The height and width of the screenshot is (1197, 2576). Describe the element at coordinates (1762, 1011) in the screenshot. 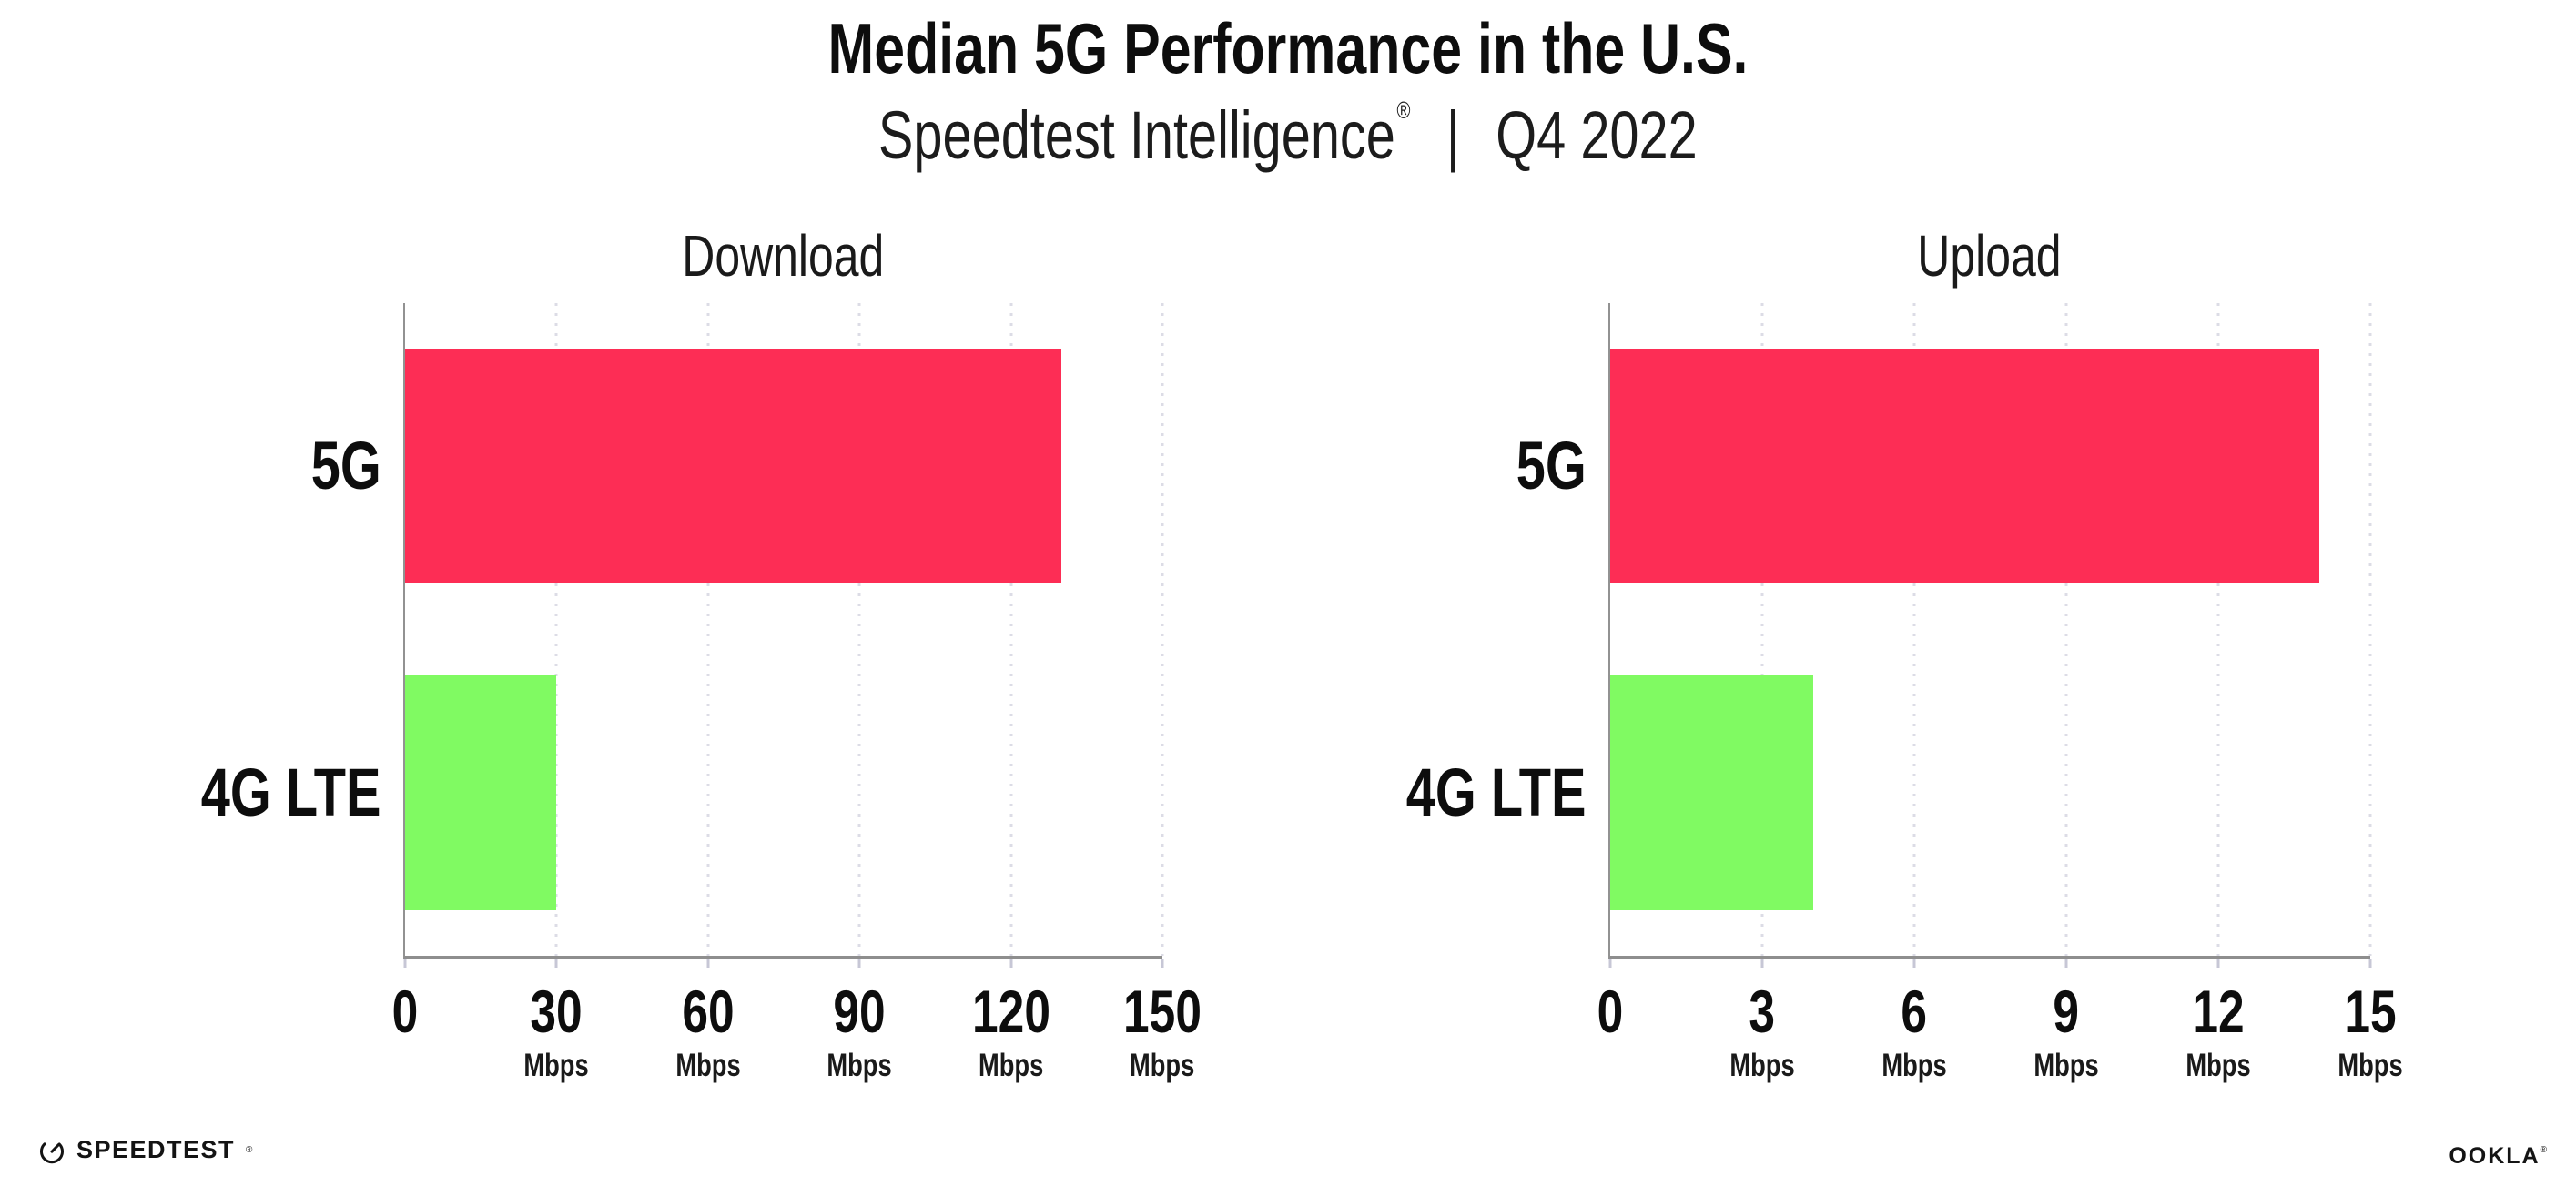

I see `x-tick-value: 3` at that location.